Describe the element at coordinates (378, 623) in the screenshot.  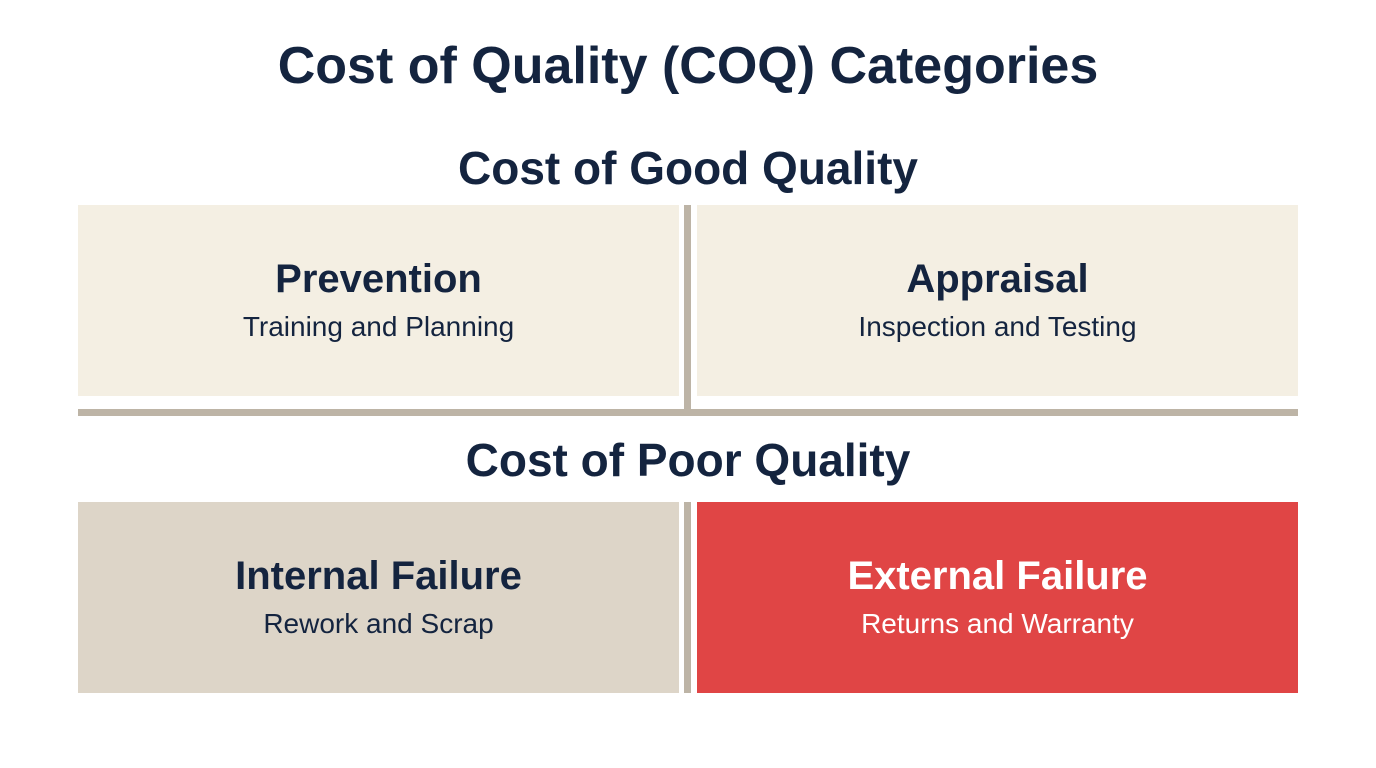
I see `box-subtitle: Rework and Scrap` at that location.